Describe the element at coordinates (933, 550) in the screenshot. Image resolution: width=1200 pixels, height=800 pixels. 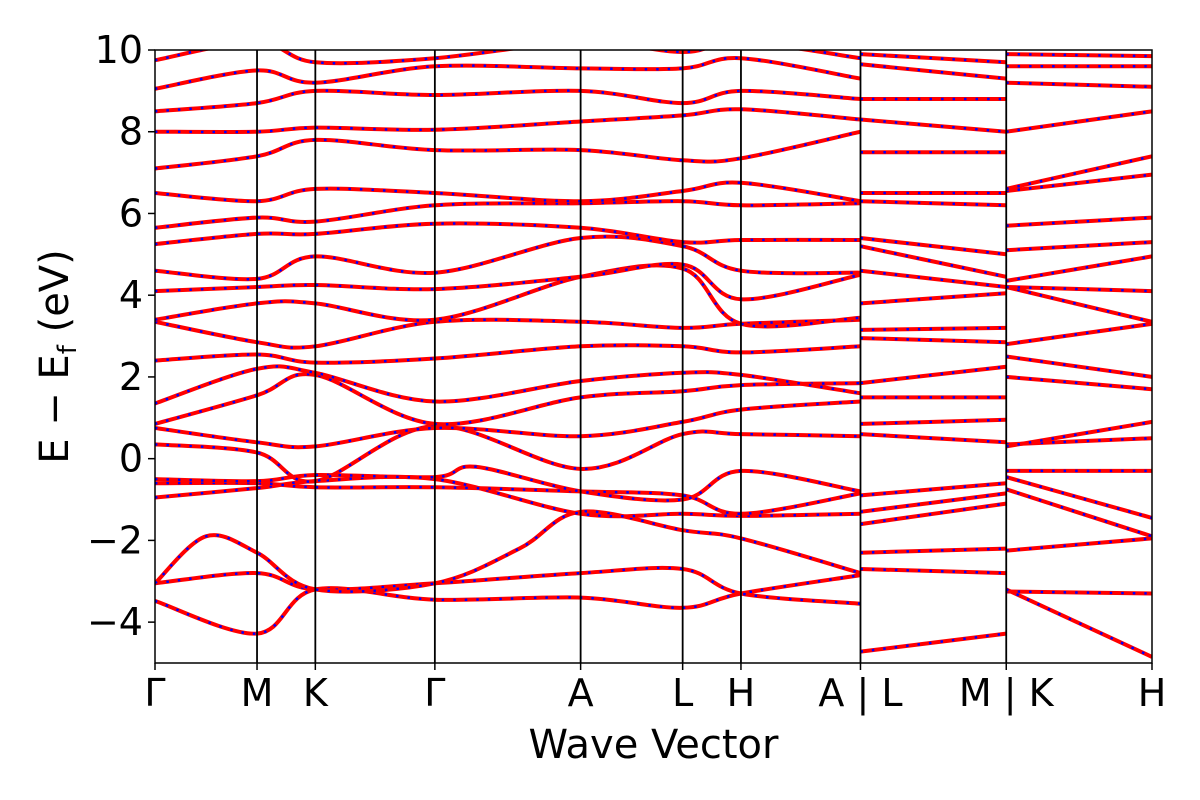
I see `band-1-segment-1-red` at that location.